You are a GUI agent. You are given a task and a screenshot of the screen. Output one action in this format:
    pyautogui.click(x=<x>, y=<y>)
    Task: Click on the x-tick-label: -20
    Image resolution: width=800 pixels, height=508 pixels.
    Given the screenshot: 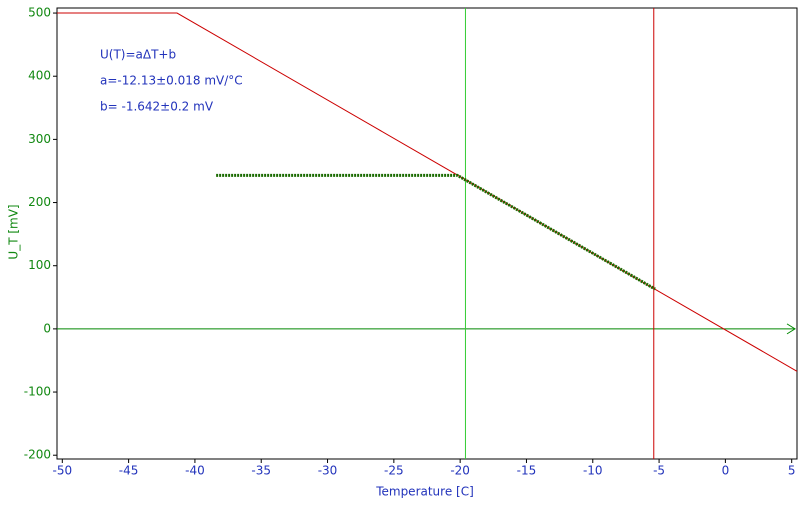 What is the action you would take?
    pyautogui.click(x=460, y=471)
    